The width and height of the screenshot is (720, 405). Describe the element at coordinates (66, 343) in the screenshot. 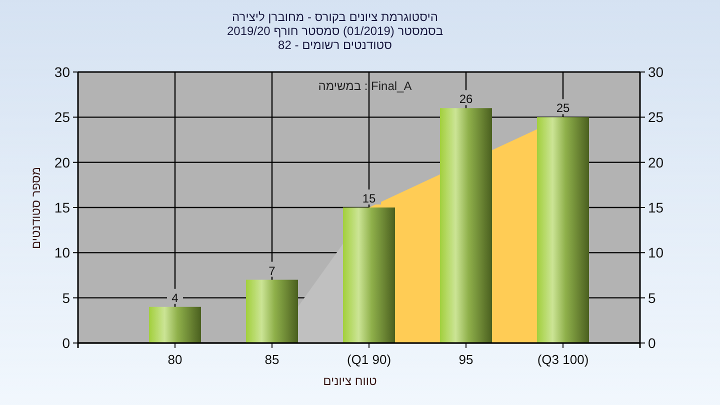

I see `y-tick-label: 0` at that location.